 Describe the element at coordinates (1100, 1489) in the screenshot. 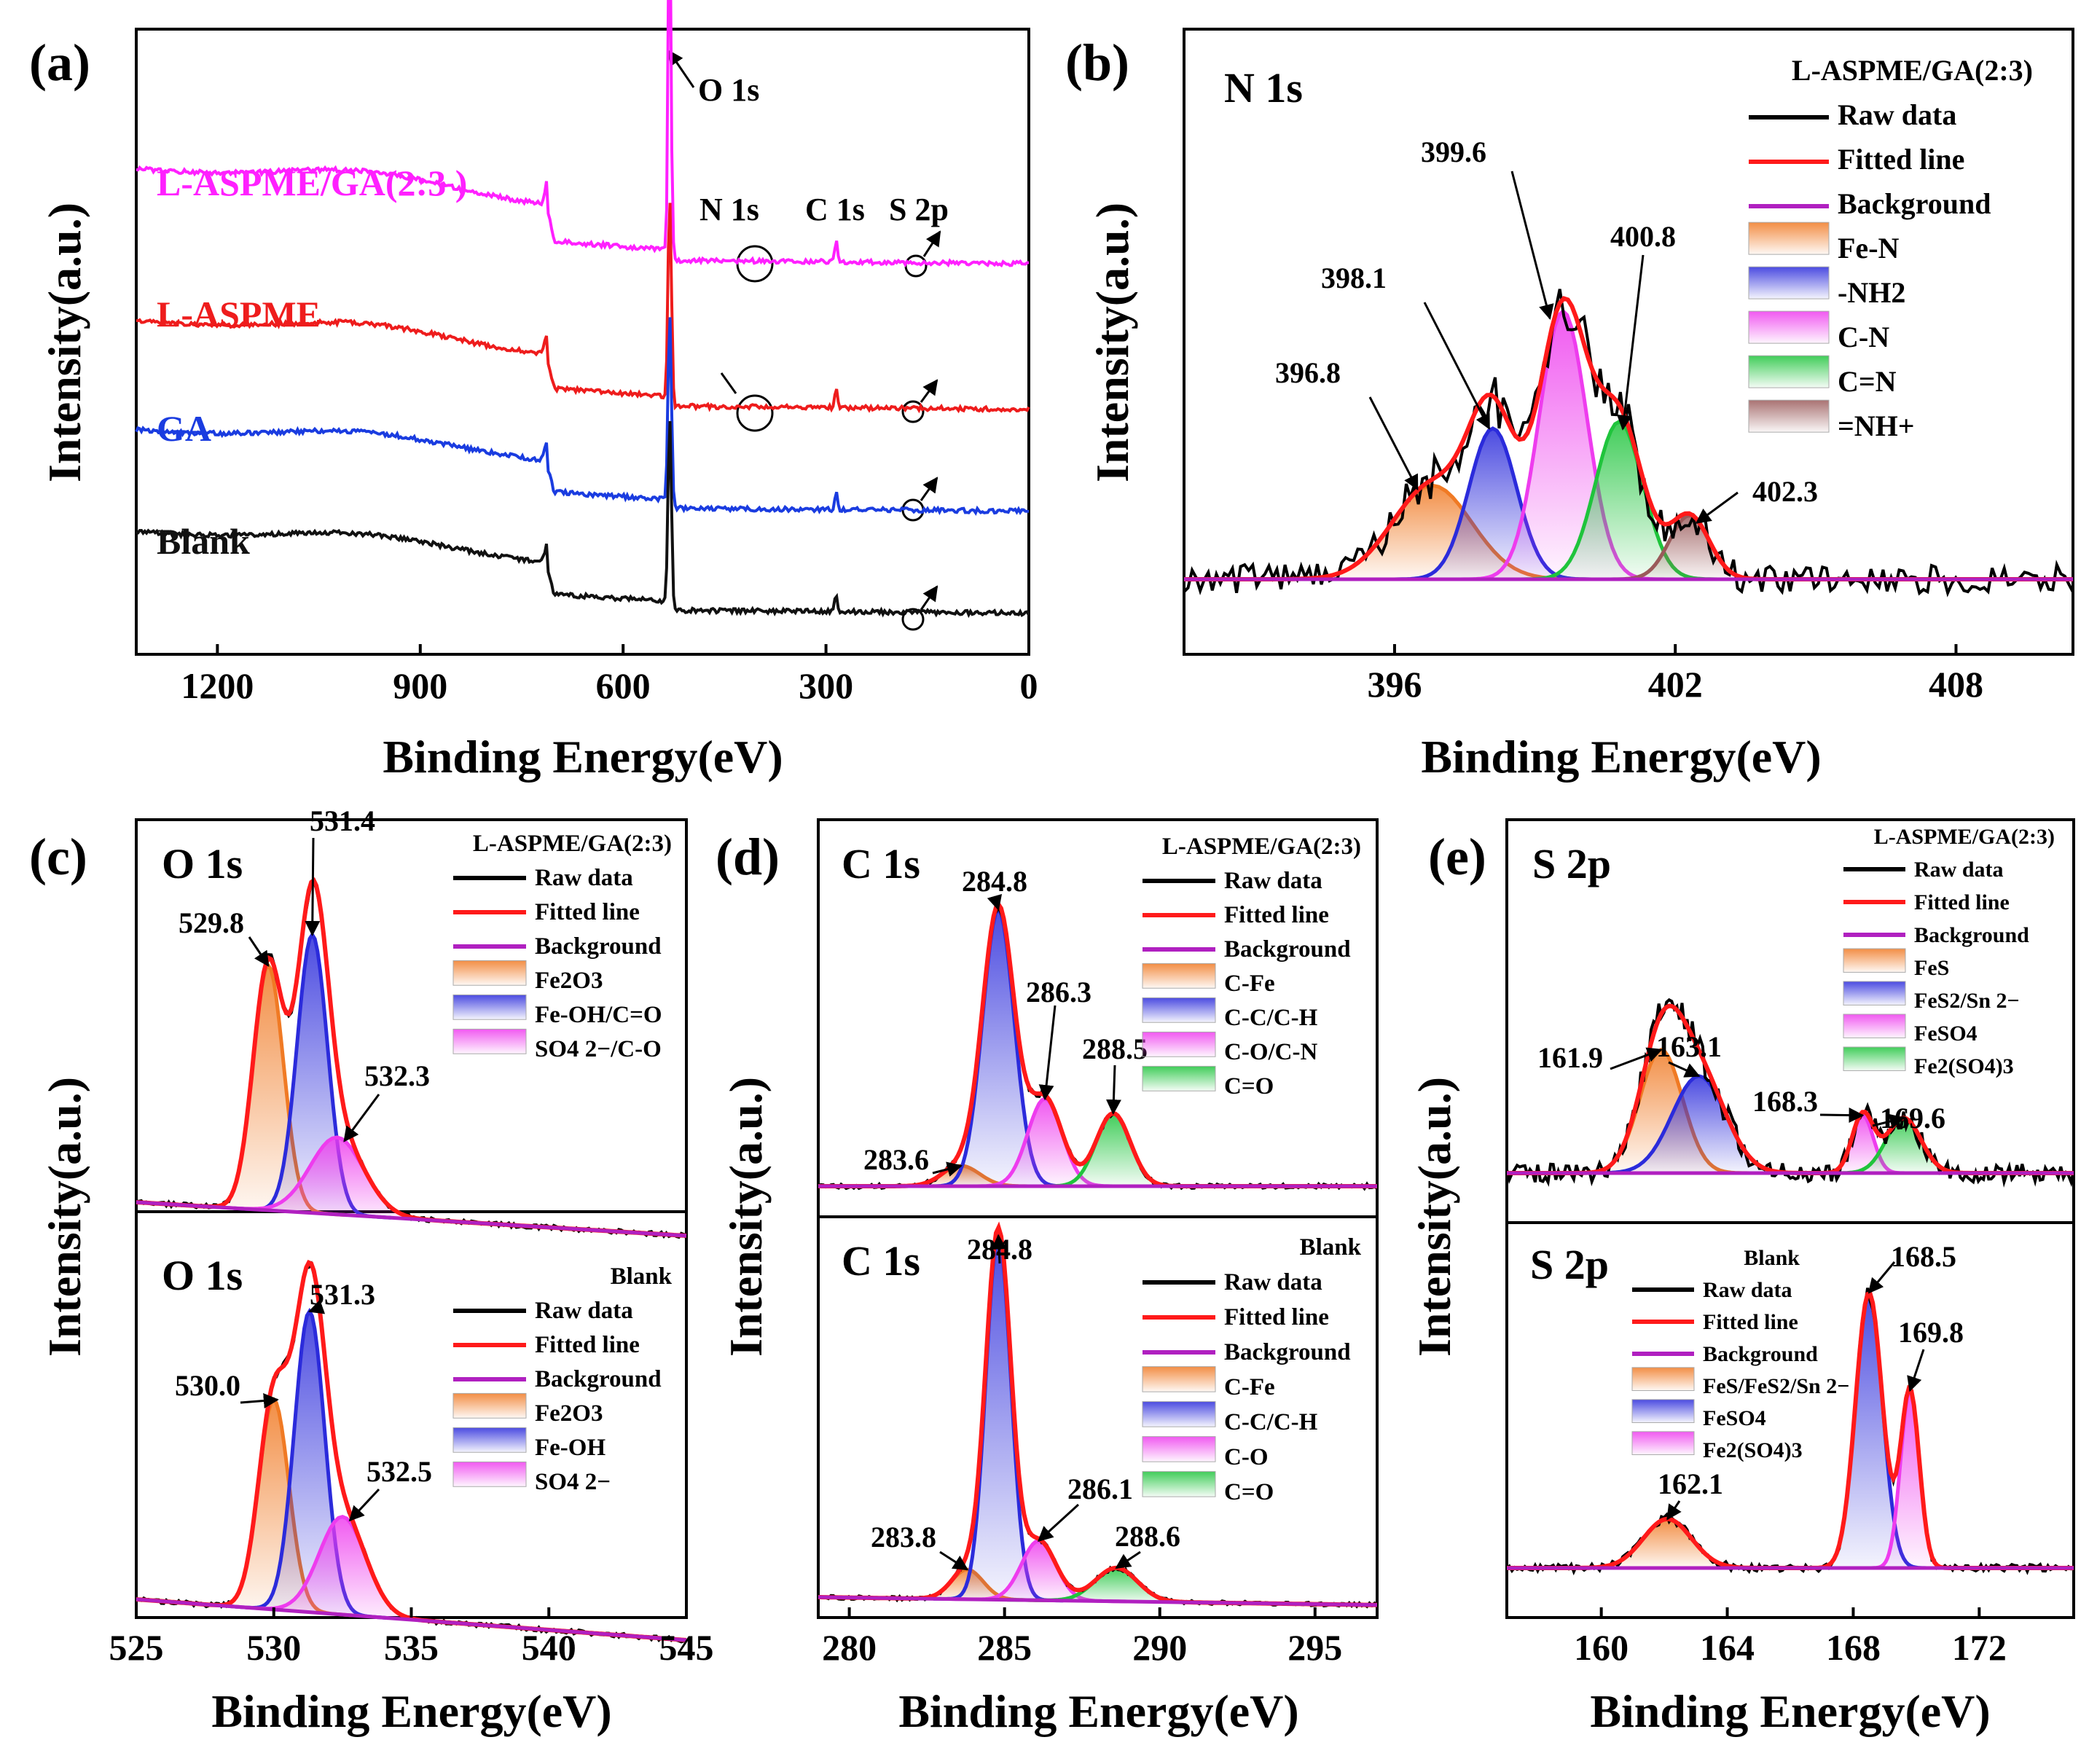

I see `d-bottom-plot-peak-label-2: 286.1` at that location.